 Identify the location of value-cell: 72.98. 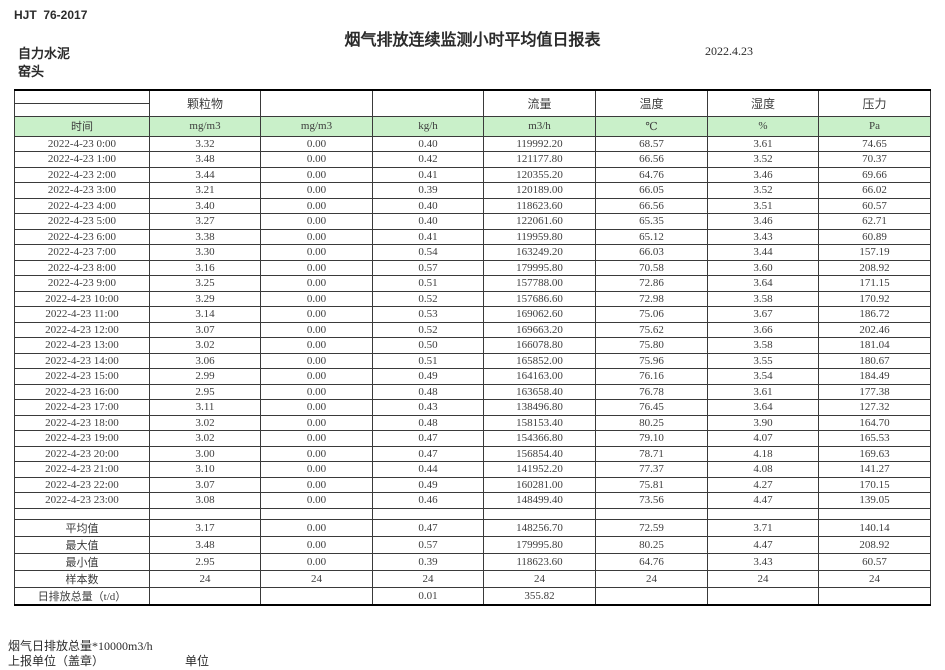
(651, 298).